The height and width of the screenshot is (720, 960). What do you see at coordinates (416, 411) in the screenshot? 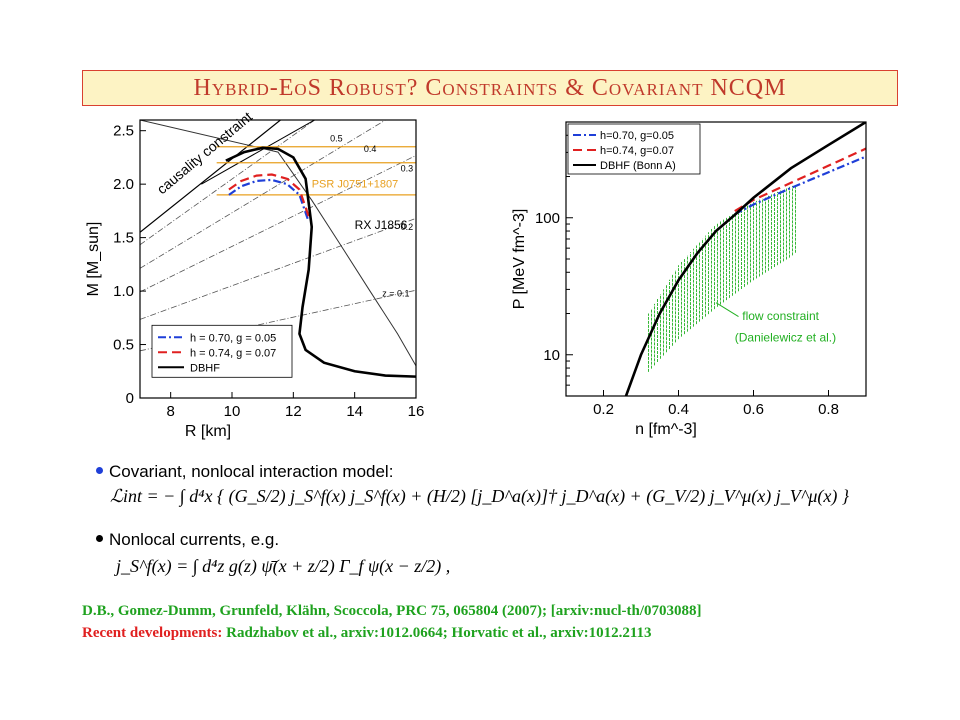
I see `x-tick-label: 16` at bounding box center [416, 411].